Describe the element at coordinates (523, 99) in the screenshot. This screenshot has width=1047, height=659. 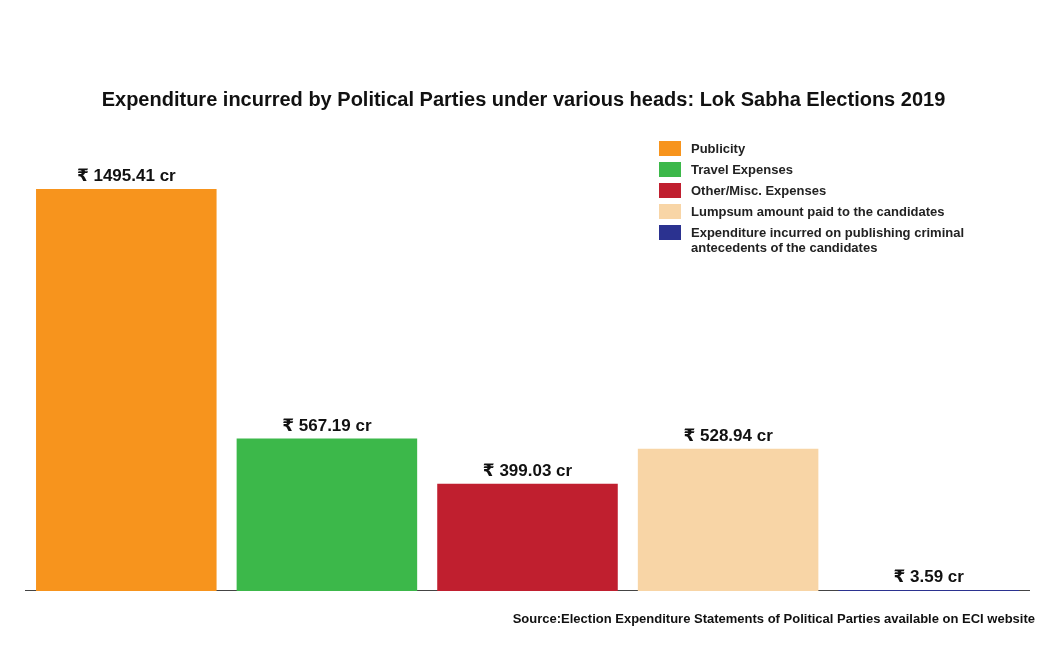
I see `chart-title: Expenditure incurred by Political Parties under various heads: Lok Sabha Elections 2019` at that location.